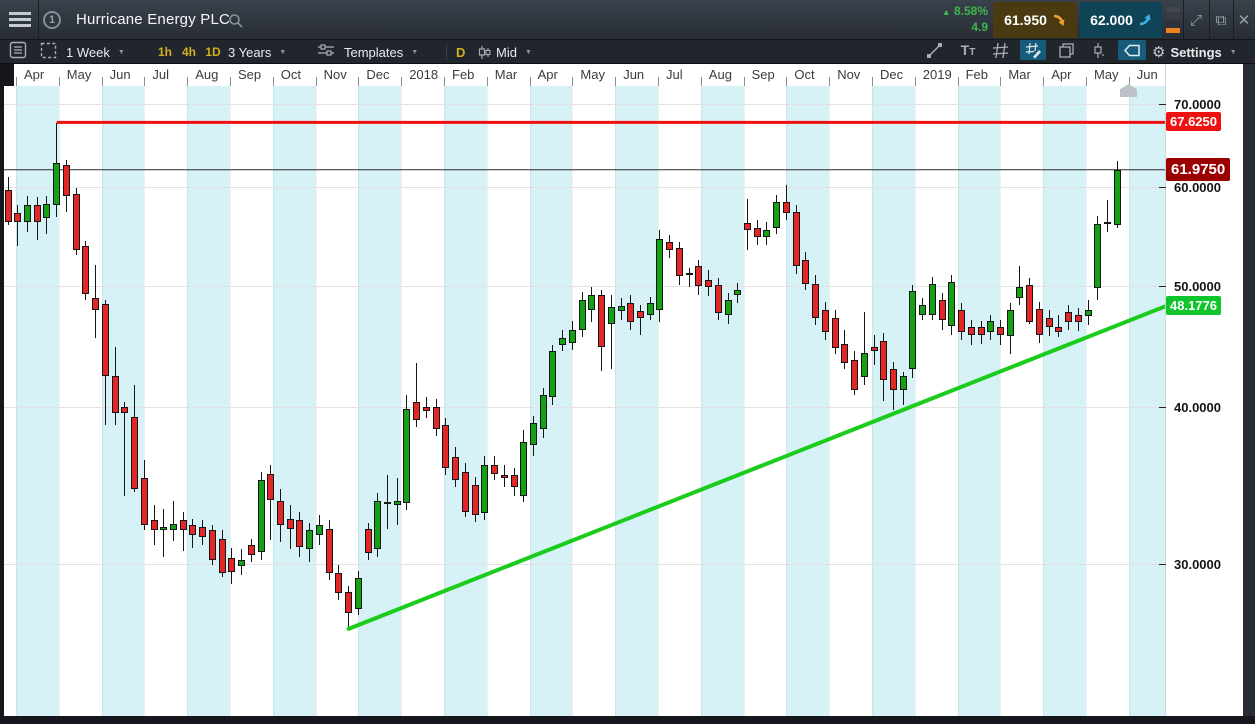 The height and width of the screenshot is (724, 1255). Describe the element at coordinates (934, 50) in the screenshot. I see `trendline-tool-icon` at that location.